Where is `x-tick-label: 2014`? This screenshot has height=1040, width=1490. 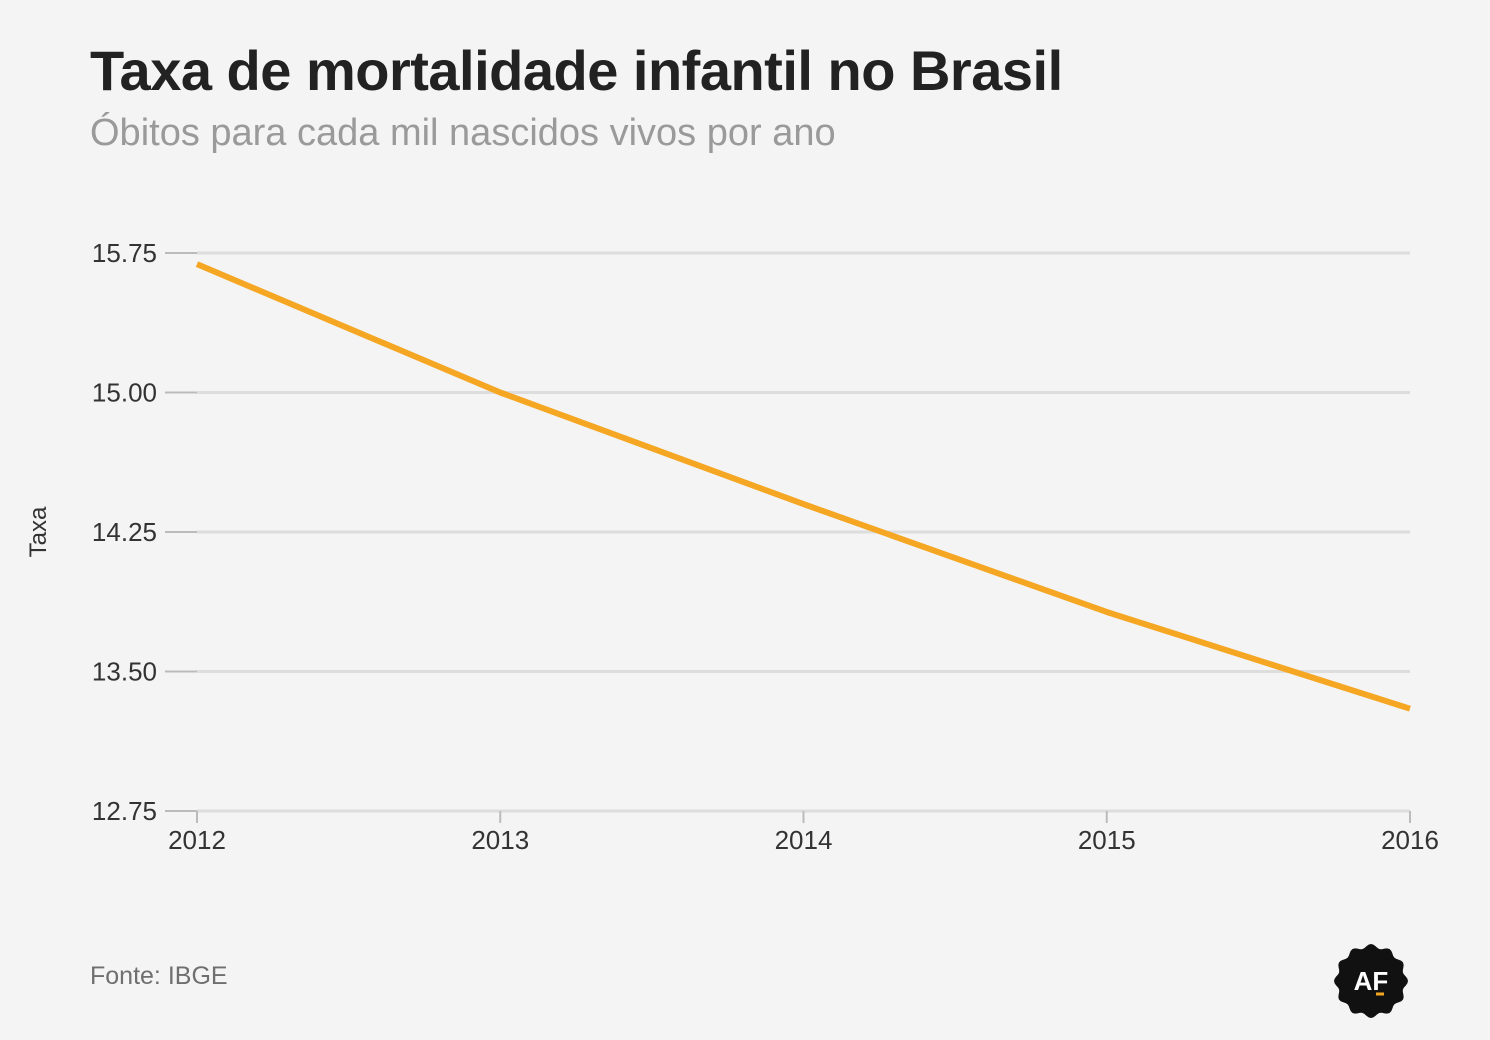
x-tick-label: 2014 is located at coordinates (804, 840).